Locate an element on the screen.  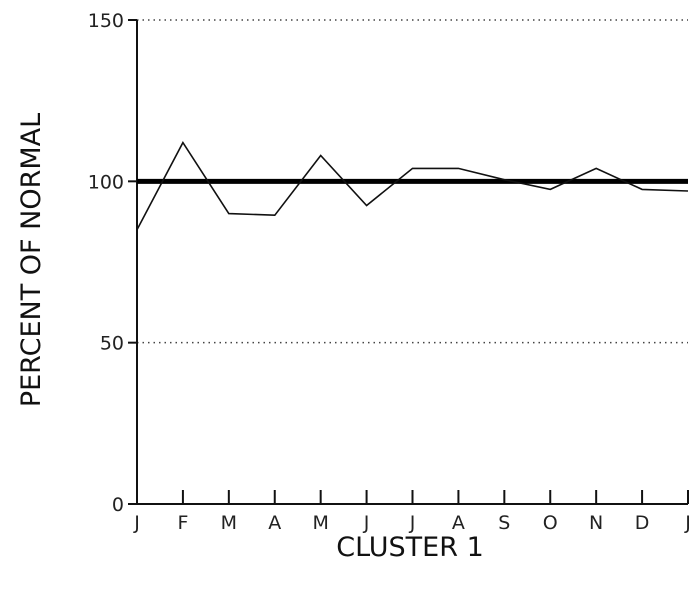
x-axis-title: CLUSTER 1 is located at coordinates (410, 547).